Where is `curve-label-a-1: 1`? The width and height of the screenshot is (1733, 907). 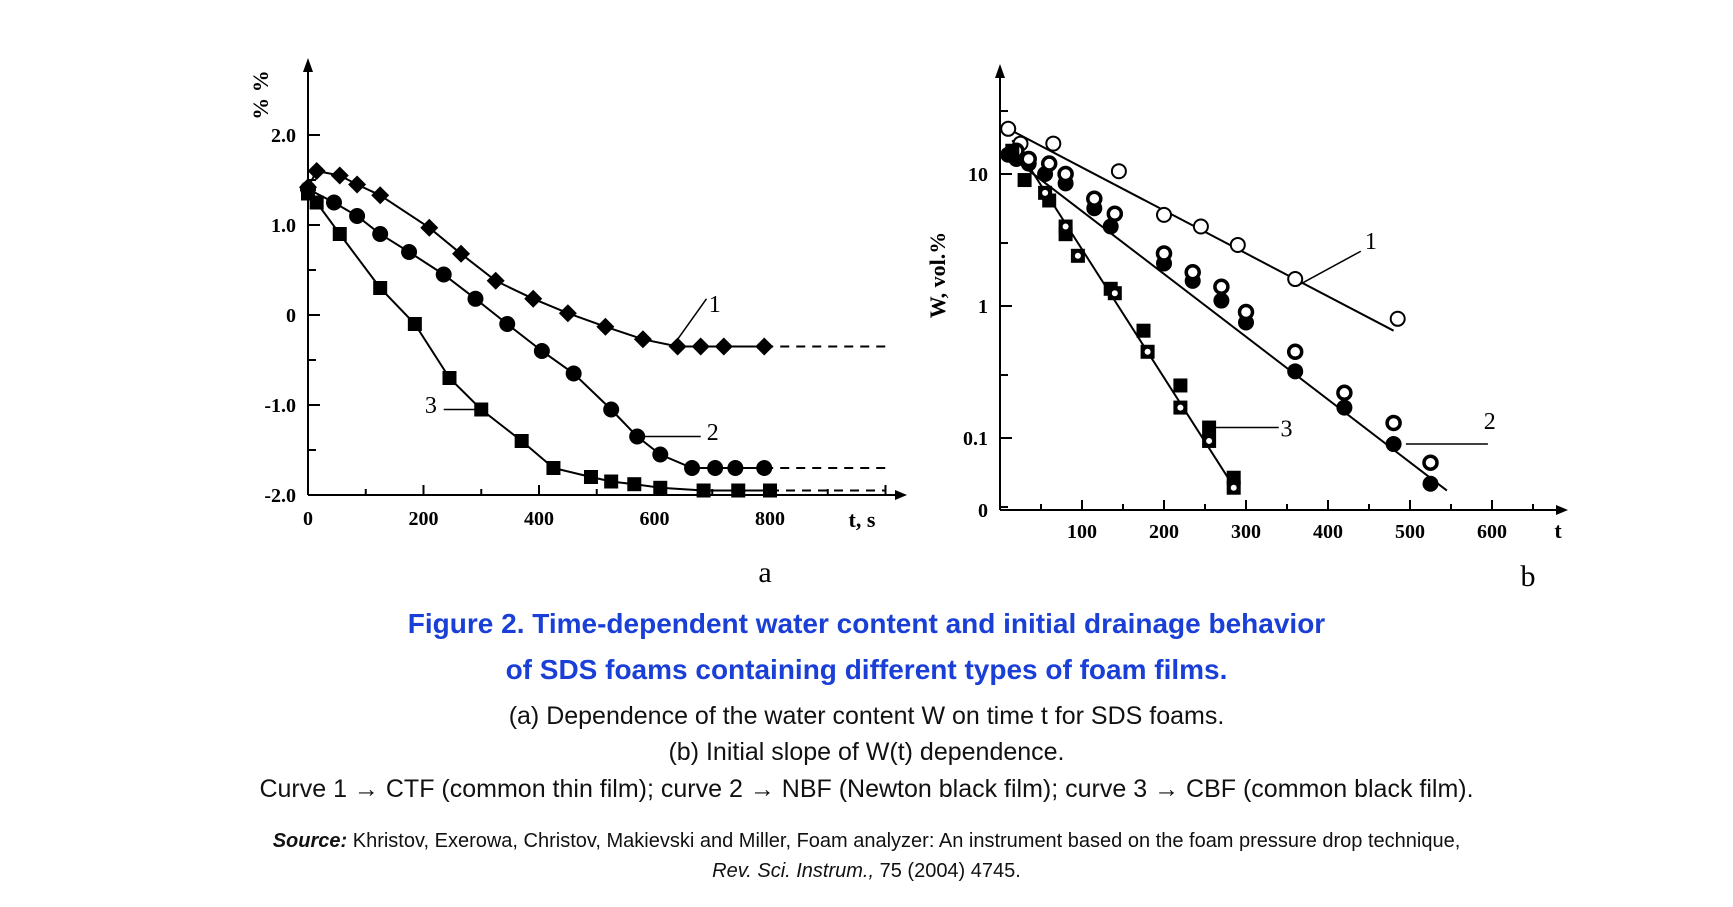
curve-label-a-1: 1 is located at coordinates (715, 305).